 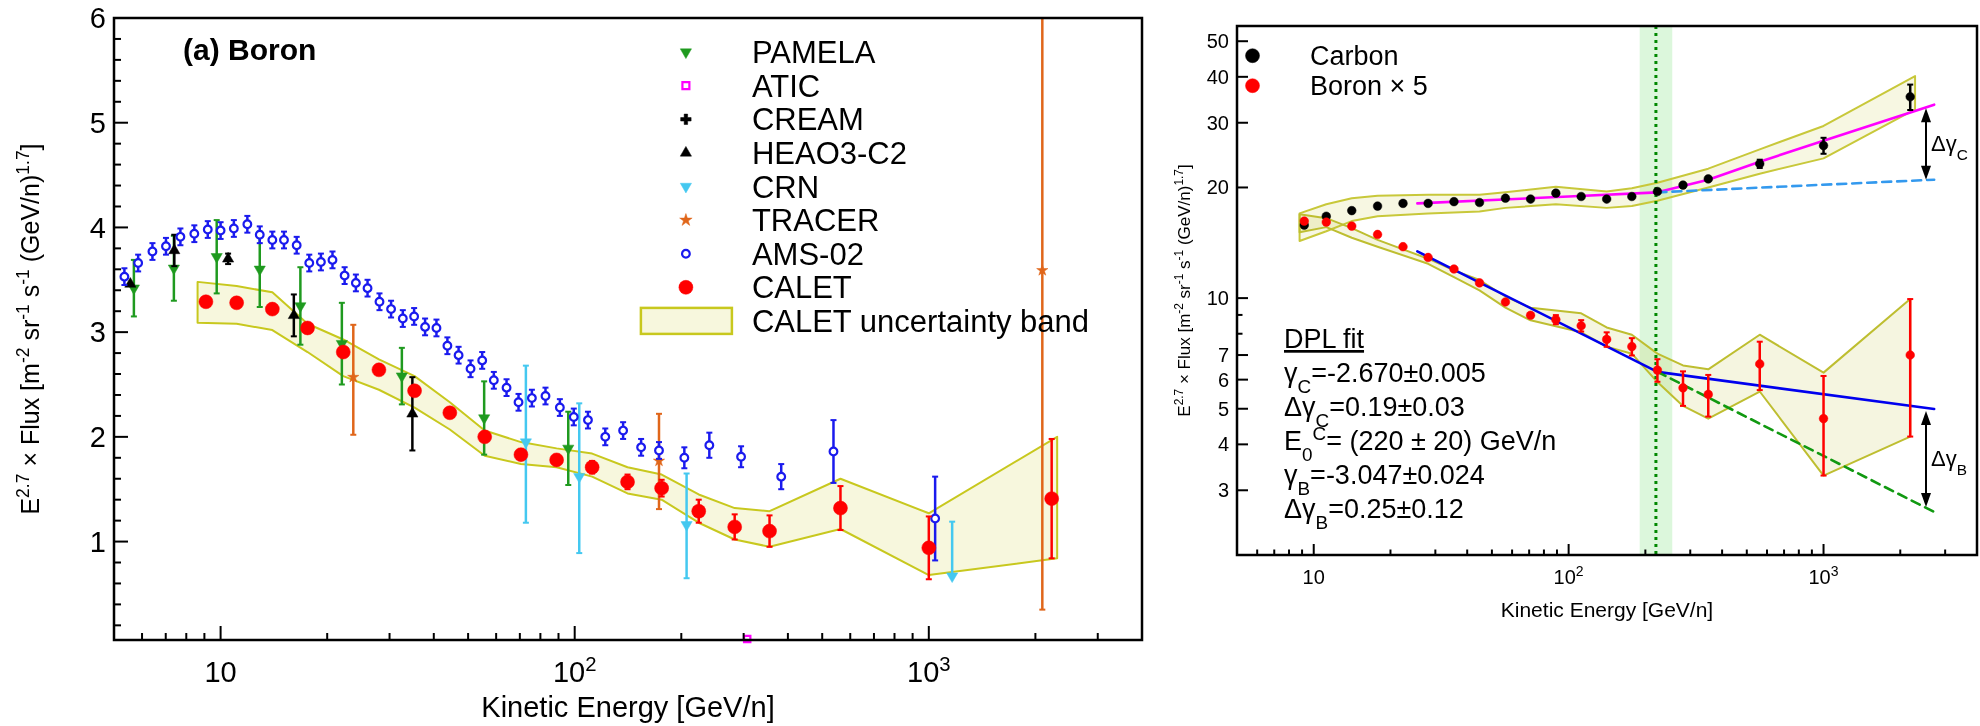 I want to click on text: (a) Boron, so click(x=250, y=49).